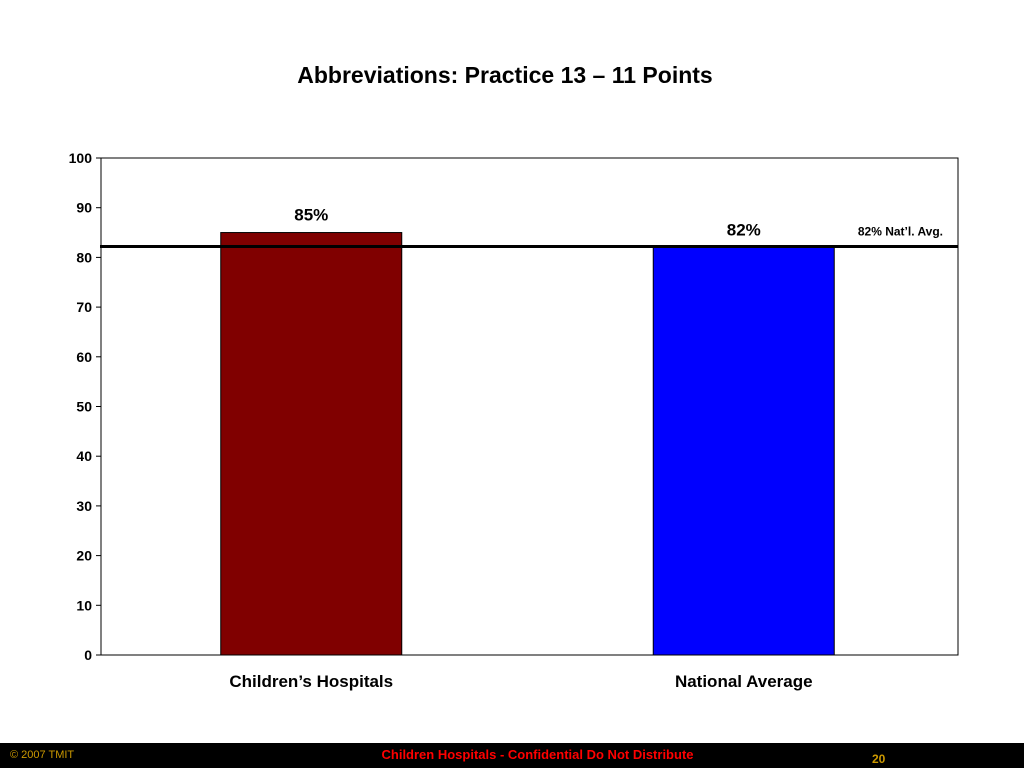  What do you see at coordinates (84, 357) in the screenshot?
I see `y-tick-label: 60` at bounding box center [84, 357].